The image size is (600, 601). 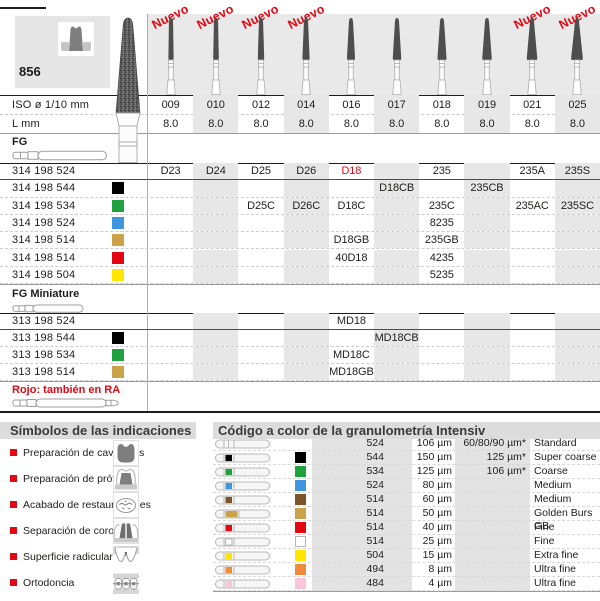 What do you see at coordinates (128, 92) in the screenshot?
I see `big-bur-illustration` at bounding box center [128, 92].